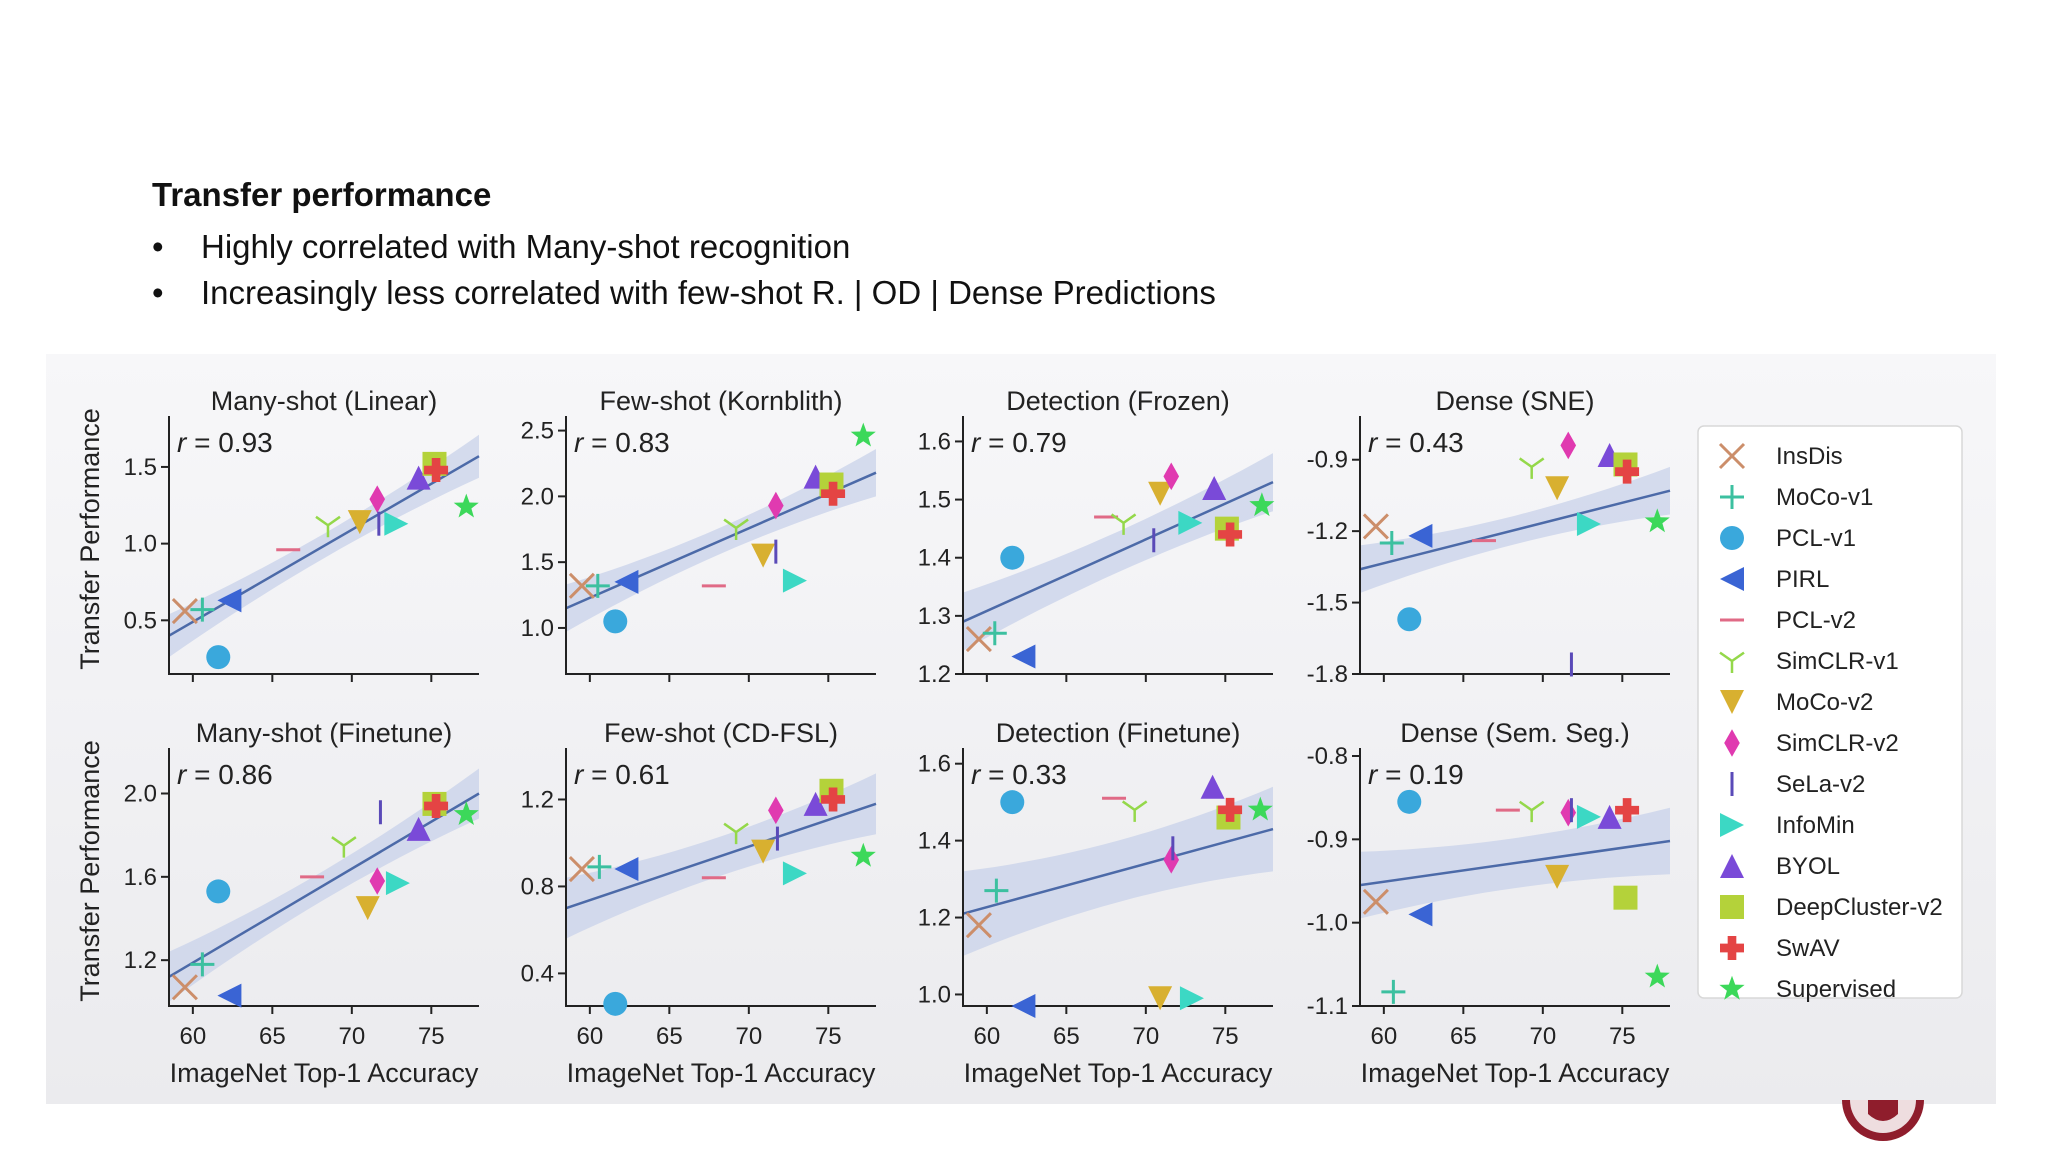 The image size is (2048, 1152). What do you see at coordinates (1327, 603) in the screenshot?
I see `y-tick-label: -1.5` at bounding box center [1327, 603].